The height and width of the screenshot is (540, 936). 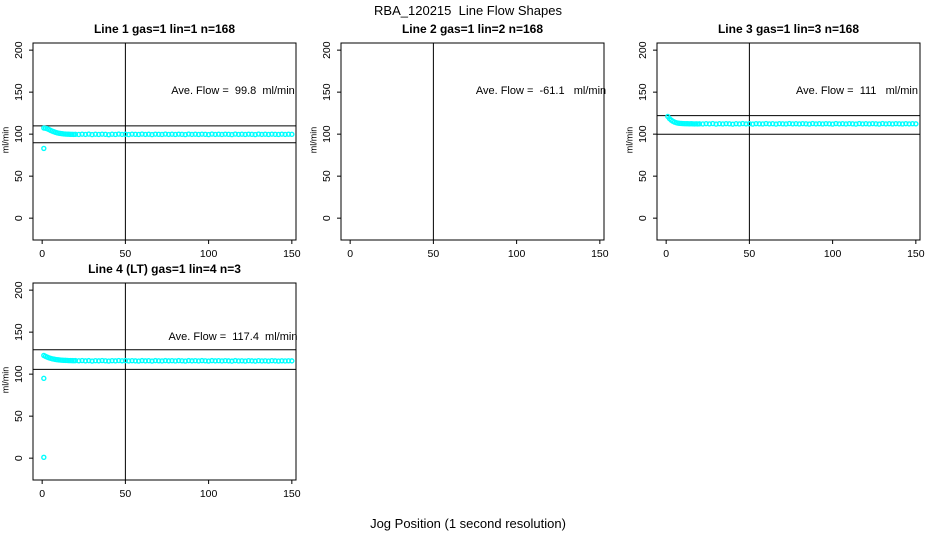 I want to click on x-tick-label-line4: 150, so click(x=292, y=494).